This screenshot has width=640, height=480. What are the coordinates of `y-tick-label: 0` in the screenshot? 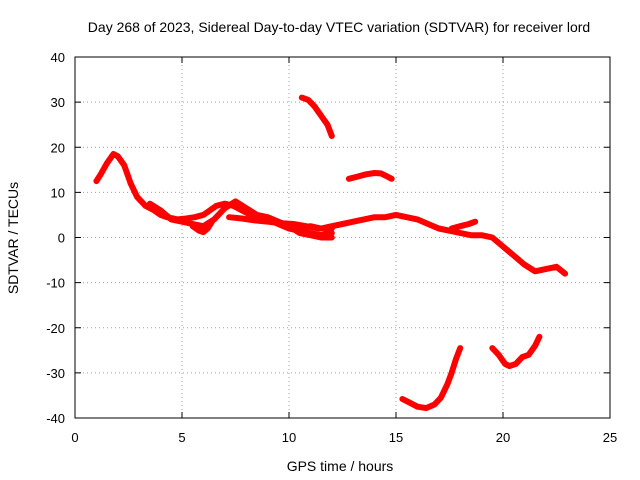 It's located at (61, 238).